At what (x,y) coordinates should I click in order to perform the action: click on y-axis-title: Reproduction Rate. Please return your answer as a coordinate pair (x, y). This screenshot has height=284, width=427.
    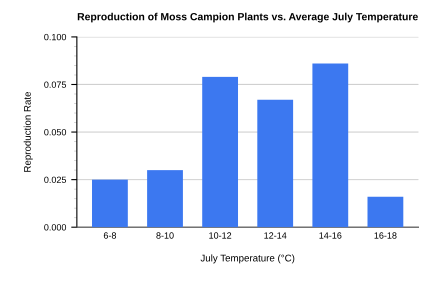
    Looking at the image, I should click on (28, 132).